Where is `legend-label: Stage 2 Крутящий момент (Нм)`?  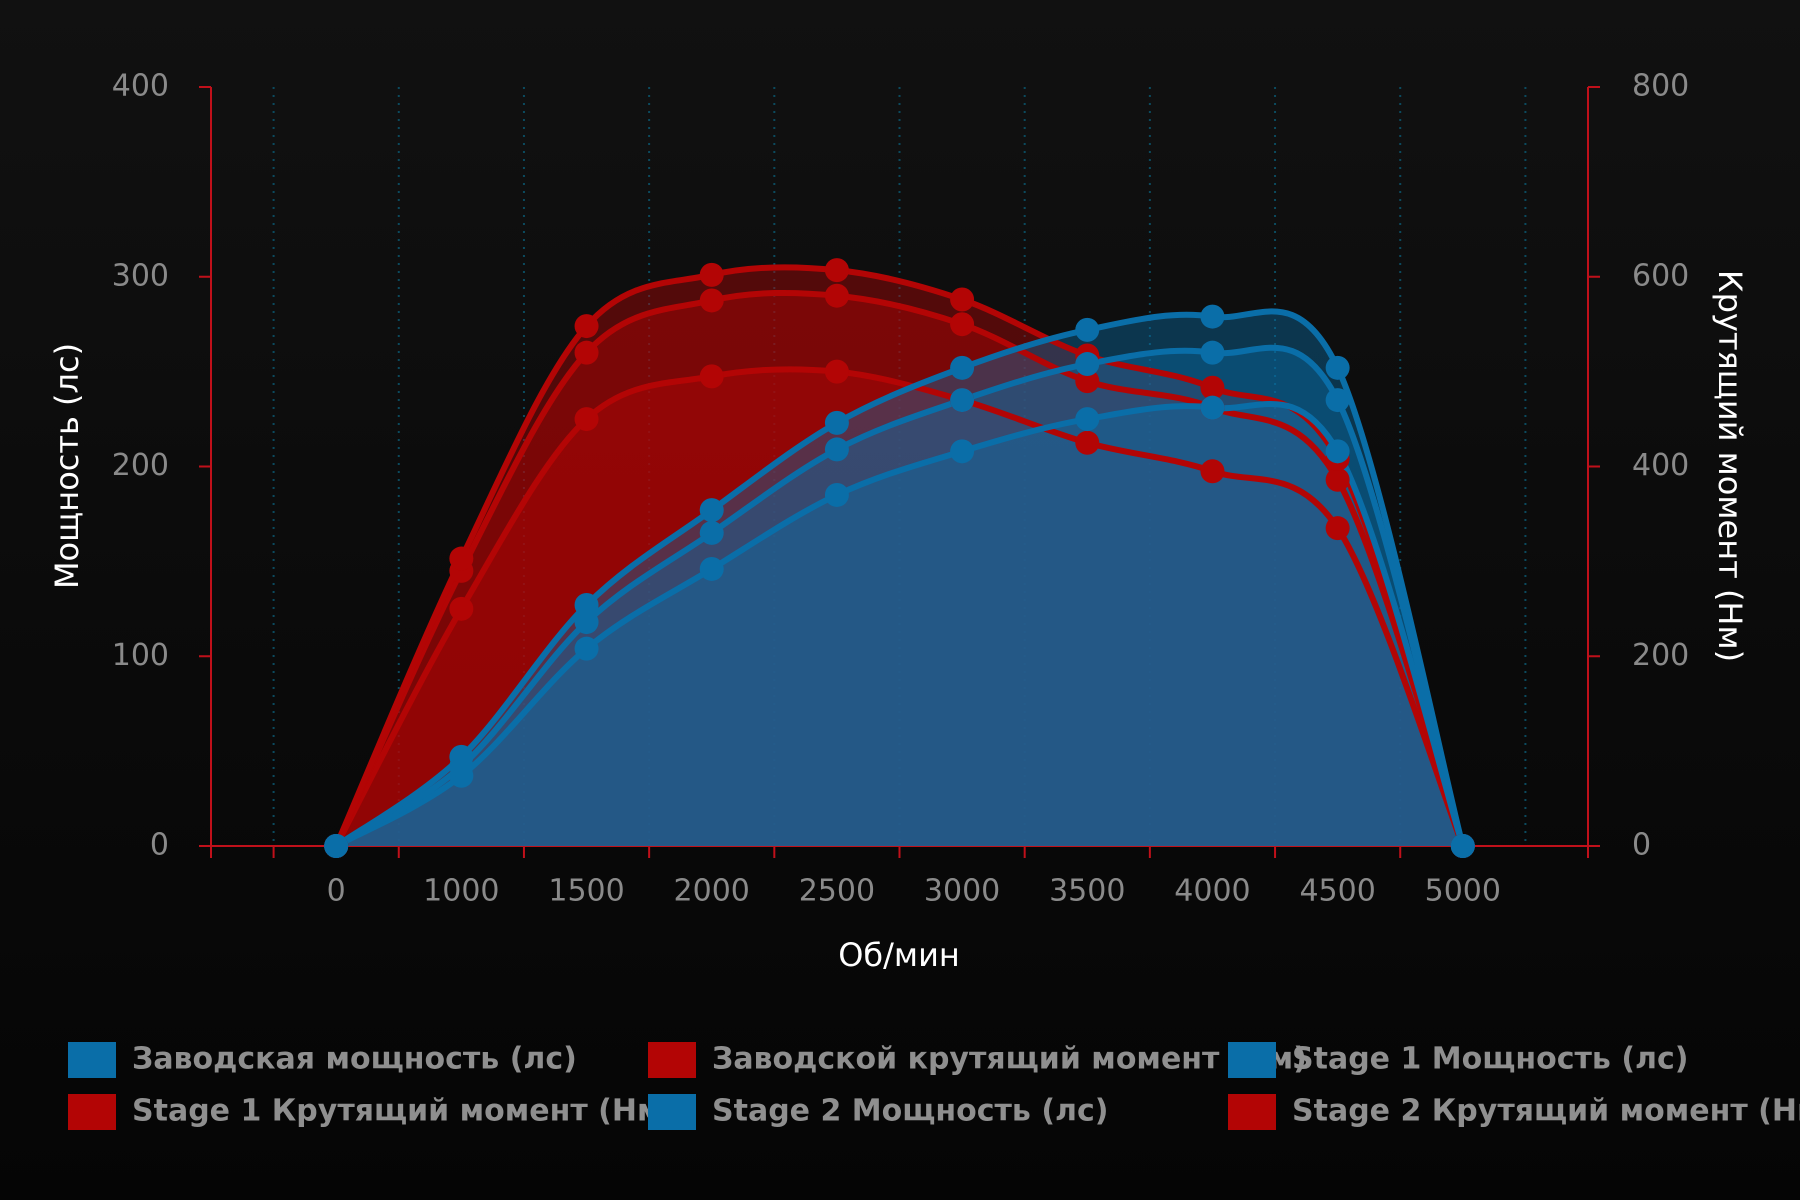
legend-label: Stage 2 Крутящий момент (Нм) is located at coordinates (1546, 1111).